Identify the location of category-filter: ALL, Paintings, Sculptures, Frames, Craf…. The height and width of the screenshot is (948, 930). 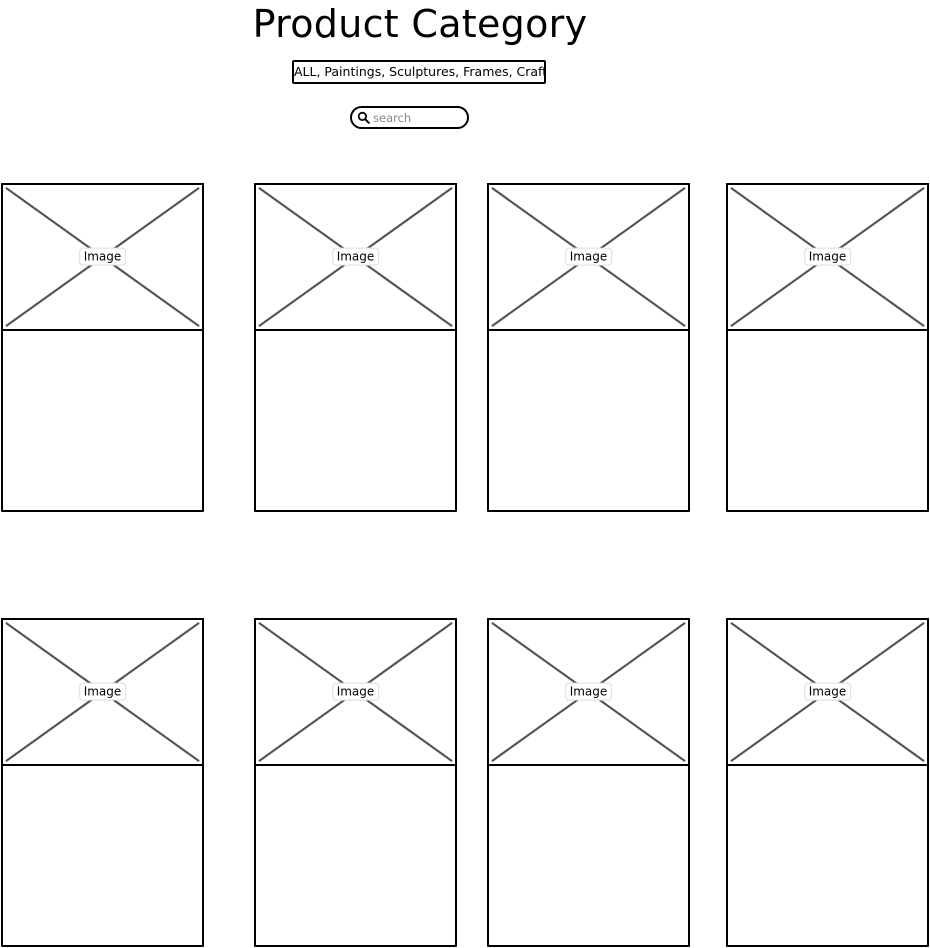
(419, 72).